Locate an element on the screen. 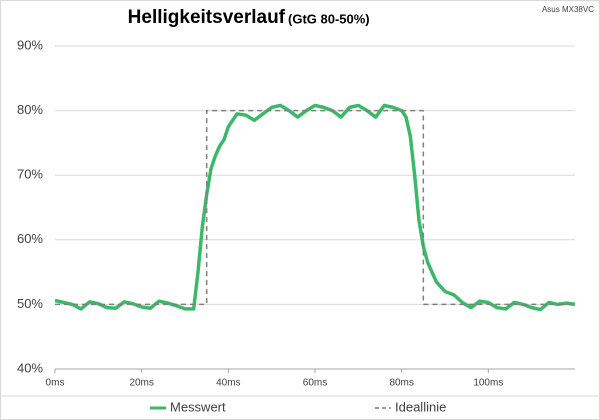  y-tick-label: 50% is located at coordinates (30, 303).